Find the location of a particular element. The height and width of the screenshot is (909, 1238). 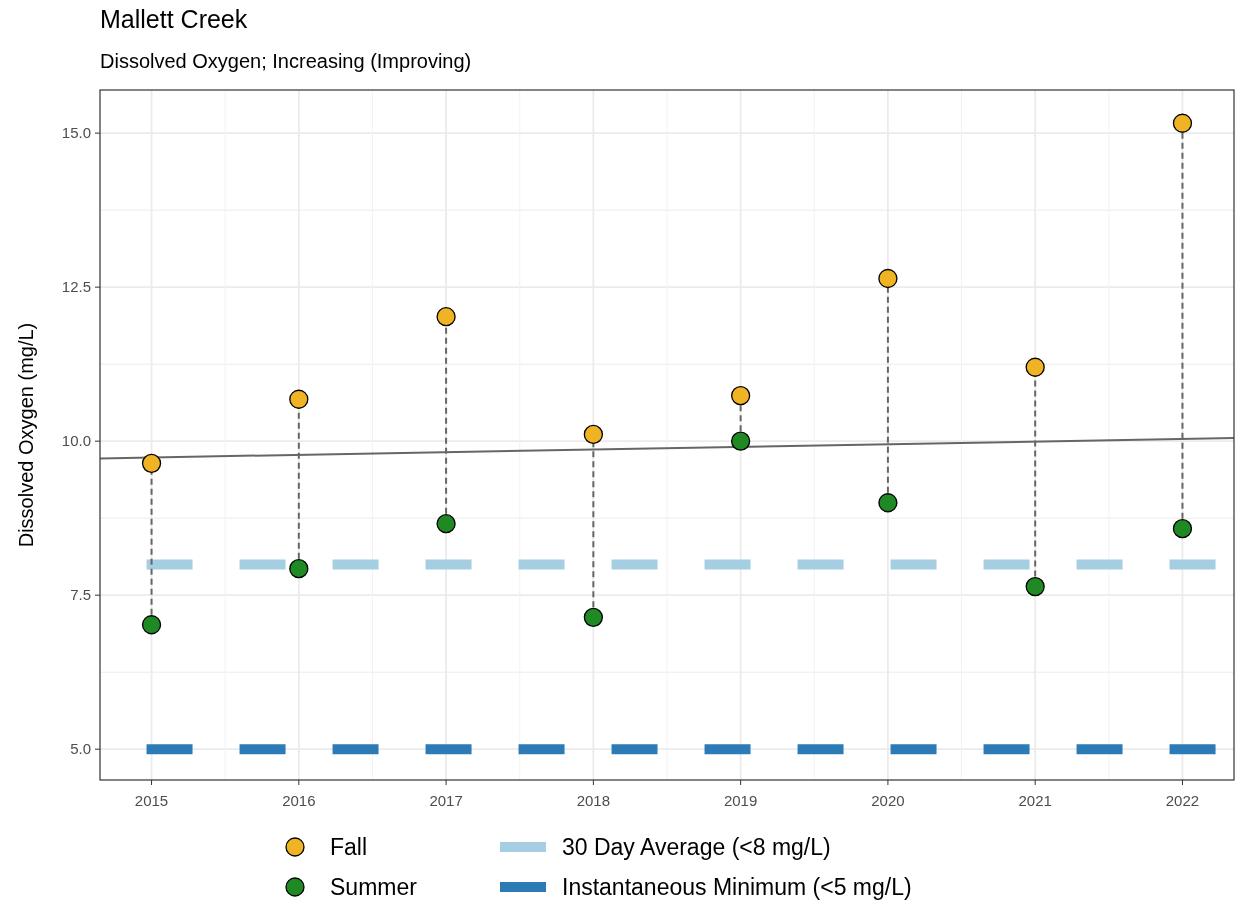

x-tick-label: 2022 is located at coordinates (1182, 800).